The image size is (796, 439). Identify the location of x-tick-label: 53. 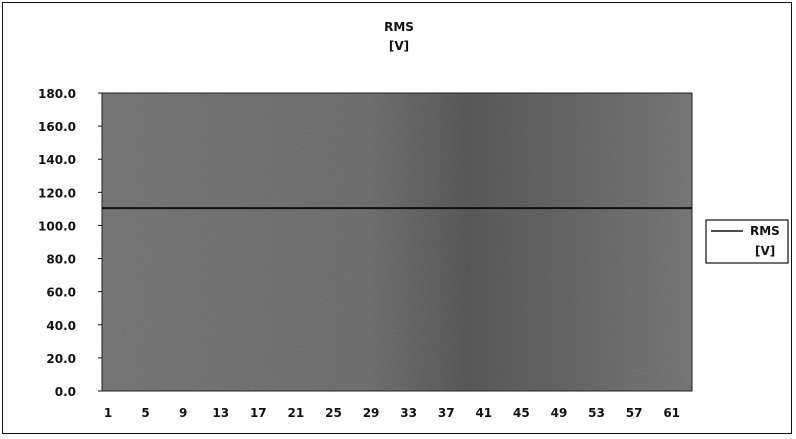
(596, 413).